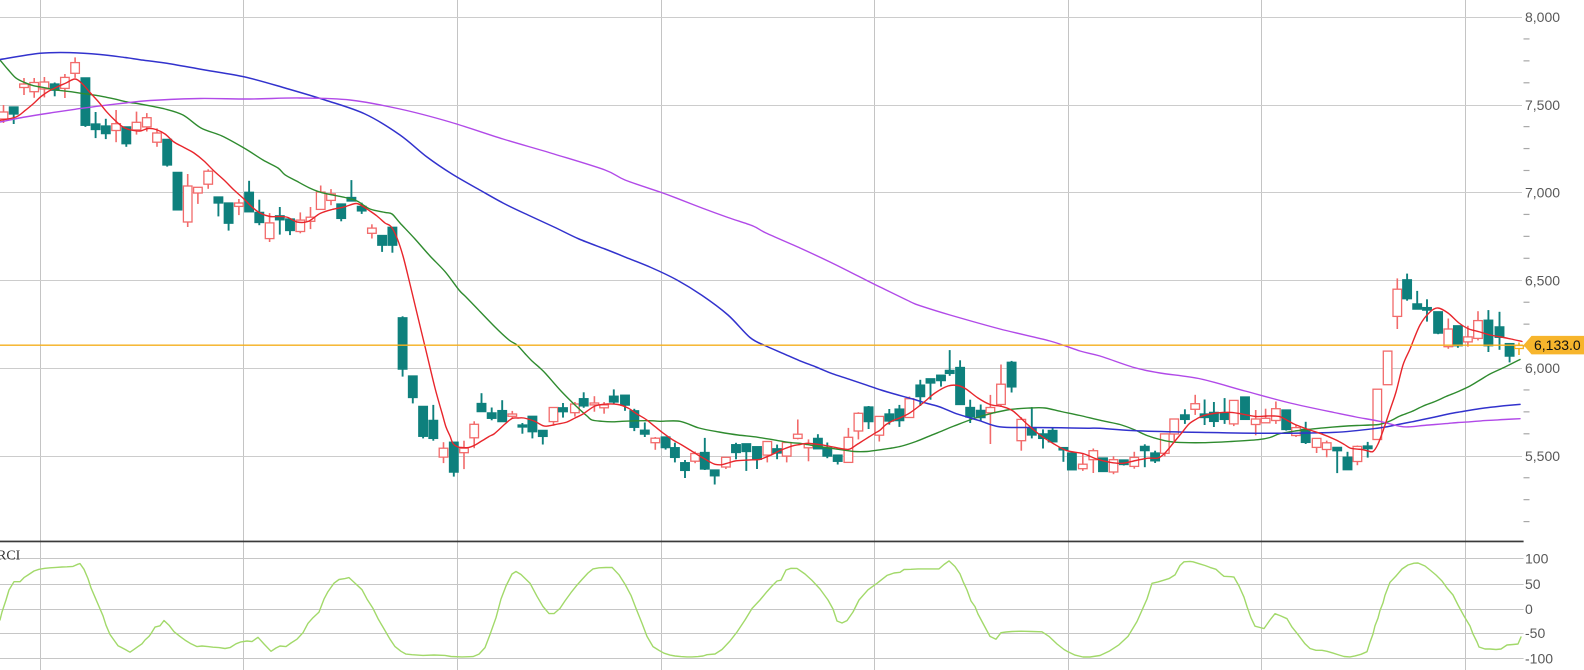 The width and height of the screenshot is (1584, 670). I want to click on svg-text: 5,500, so click(1542, 456).